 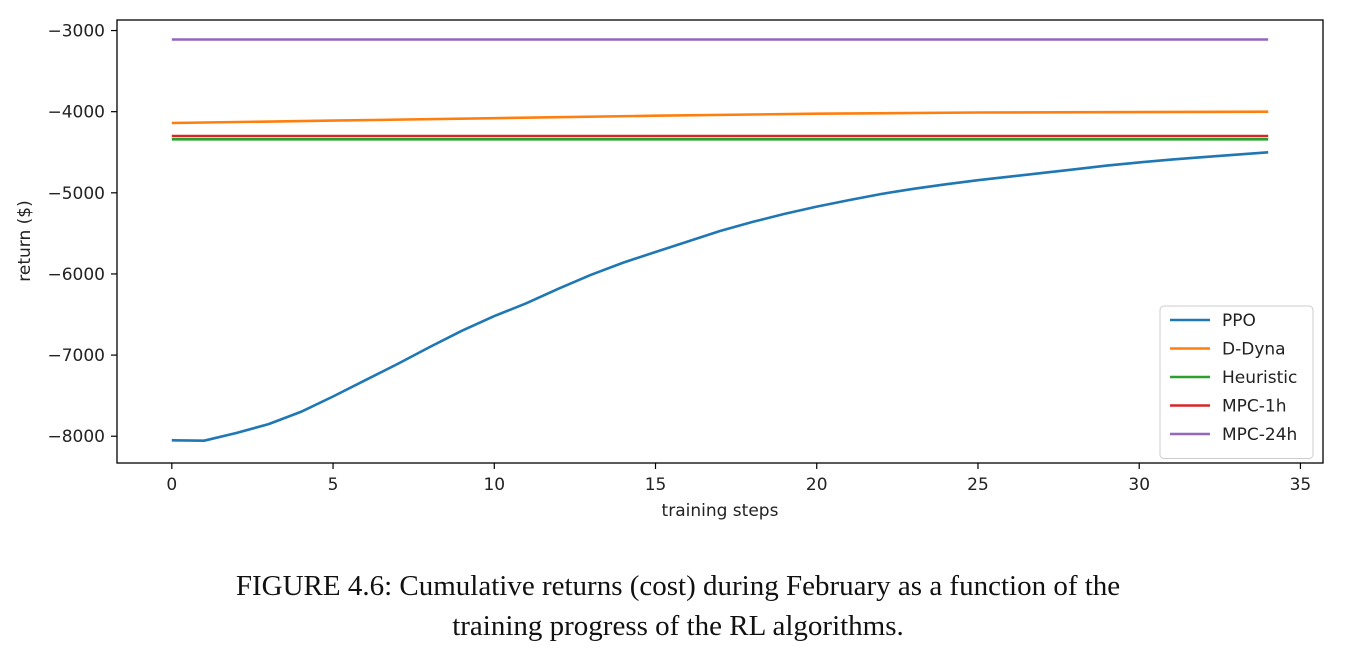 What do you see at coordinates (1139, 485) in the screenshot?
I see `x-tick-label: 30` at bounding box center [1139, 485].